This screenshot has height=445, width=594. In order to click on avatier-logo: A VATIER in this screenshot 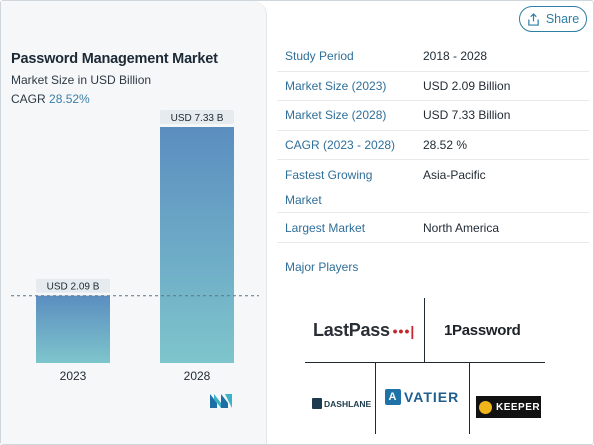, I will do `click(422, 397)`.